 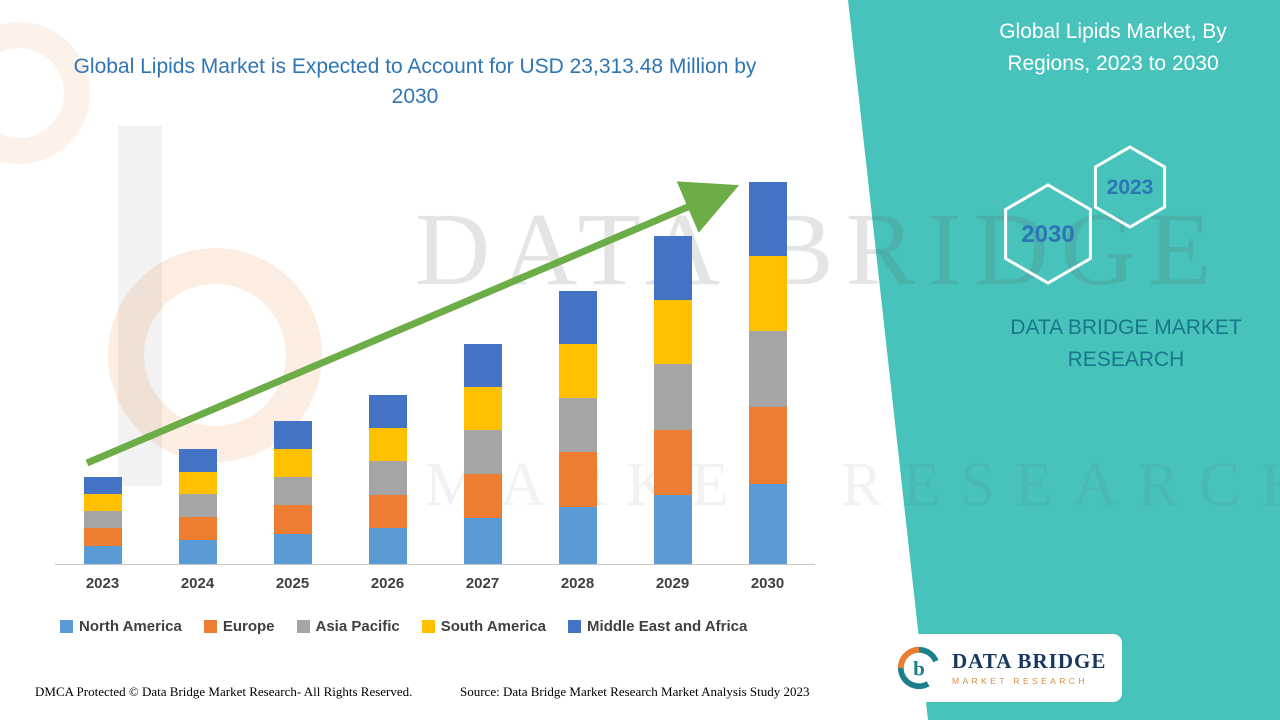 I want to click on bar-slot-2030, so click(x=767, y=369).